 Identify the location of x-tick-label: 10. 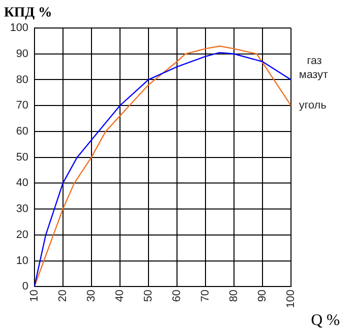
(34, 296).